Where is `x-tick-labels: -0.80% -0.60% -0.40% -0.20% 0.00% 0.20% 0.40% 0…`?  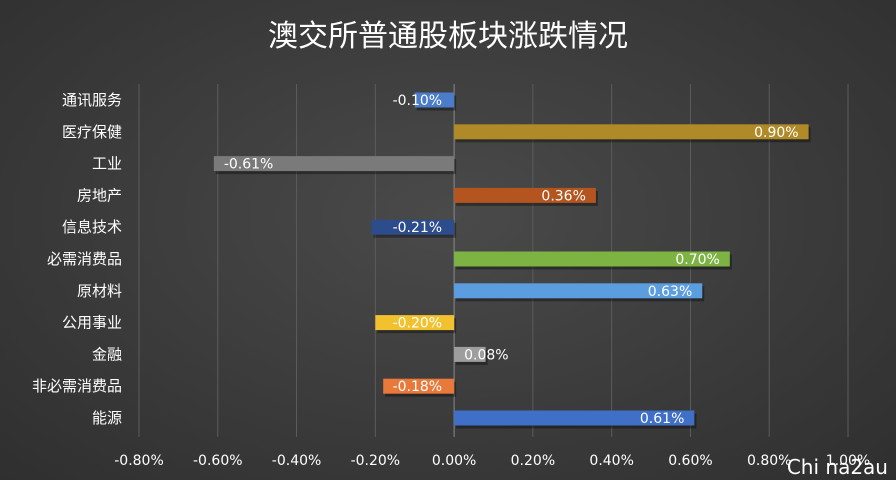 x-tick-labels: -0.80% -0.60% -0.40% -0.20% 0.00% 0.20% 0.40% 0… is located at coordinates (492, 461).